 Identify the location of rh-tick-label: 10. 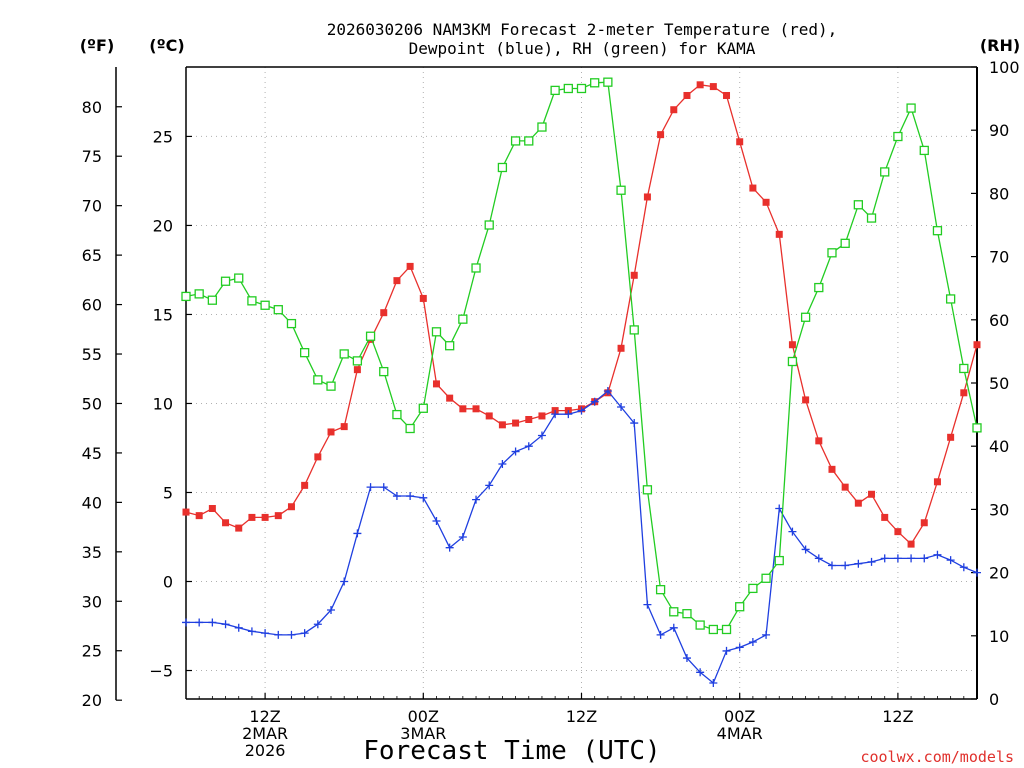
(999, 636).